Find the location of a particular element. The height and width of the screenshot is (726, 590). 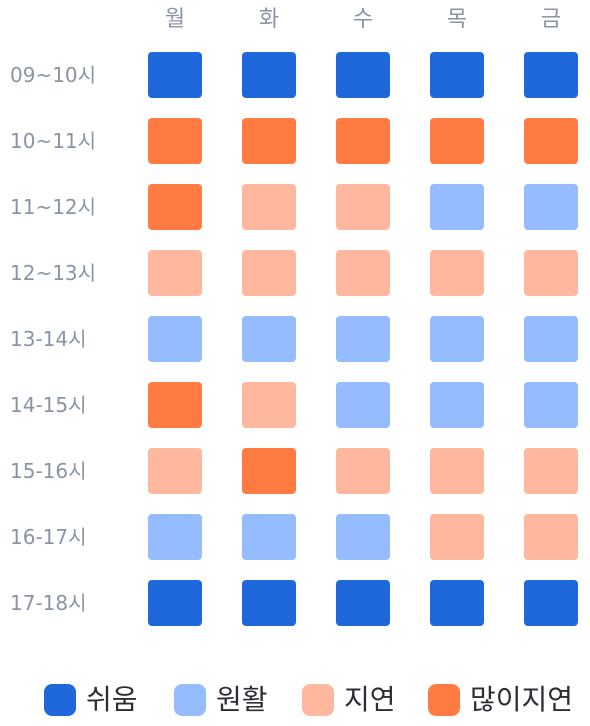

time-label: 14-15시 is located at coordinates (48, 405).